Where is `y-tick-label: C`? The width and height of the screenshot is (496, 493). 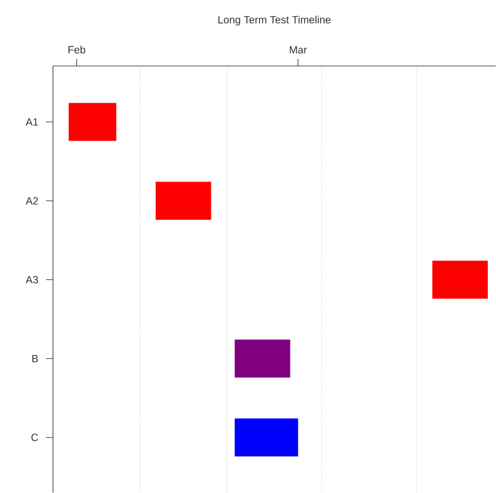
y-tick-label: C is located at coordinates (34, 438).